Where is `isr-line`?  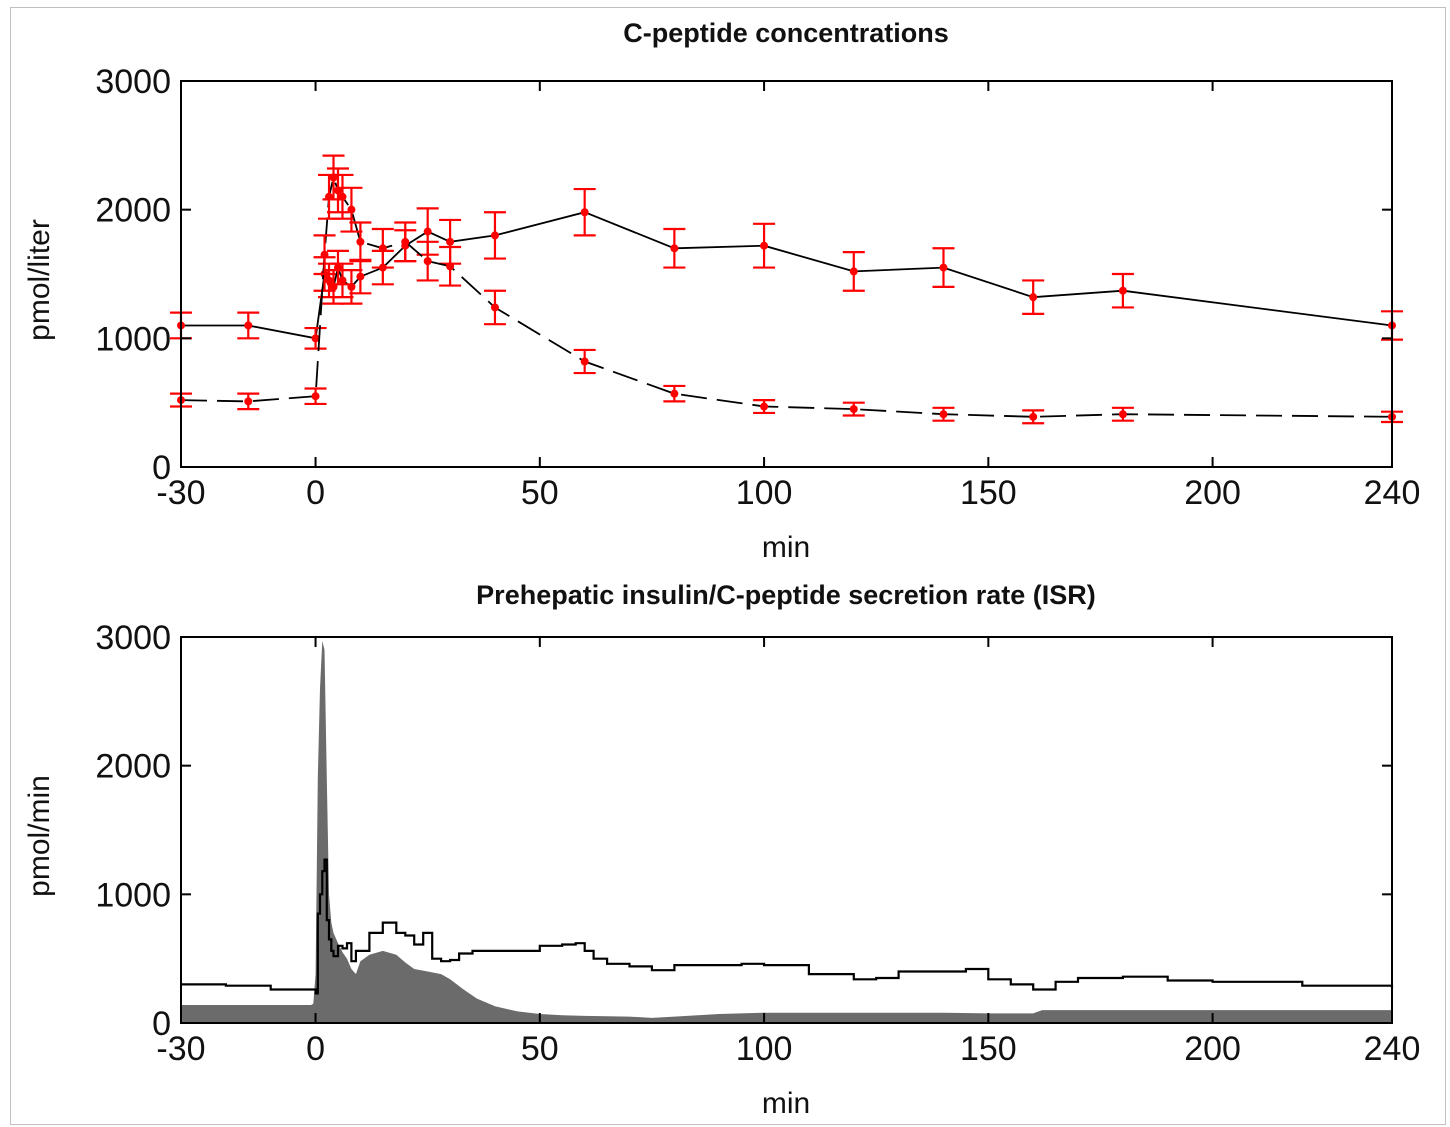
isr-line is located at coordinates (787, 926).